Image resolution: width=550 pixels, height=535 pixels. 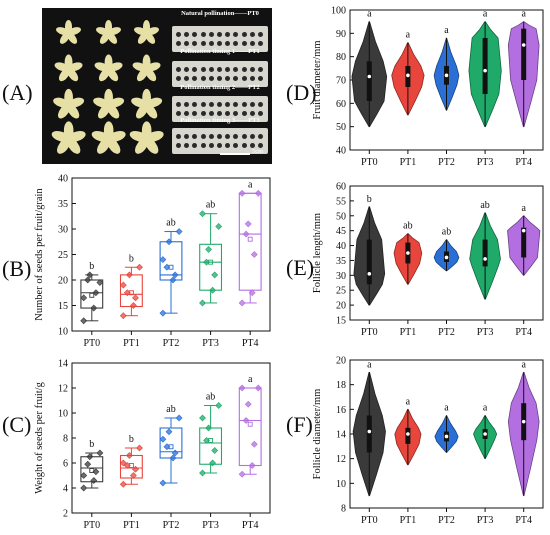 I want to click on y-tick-label: 40, so click(x=341, y=246).